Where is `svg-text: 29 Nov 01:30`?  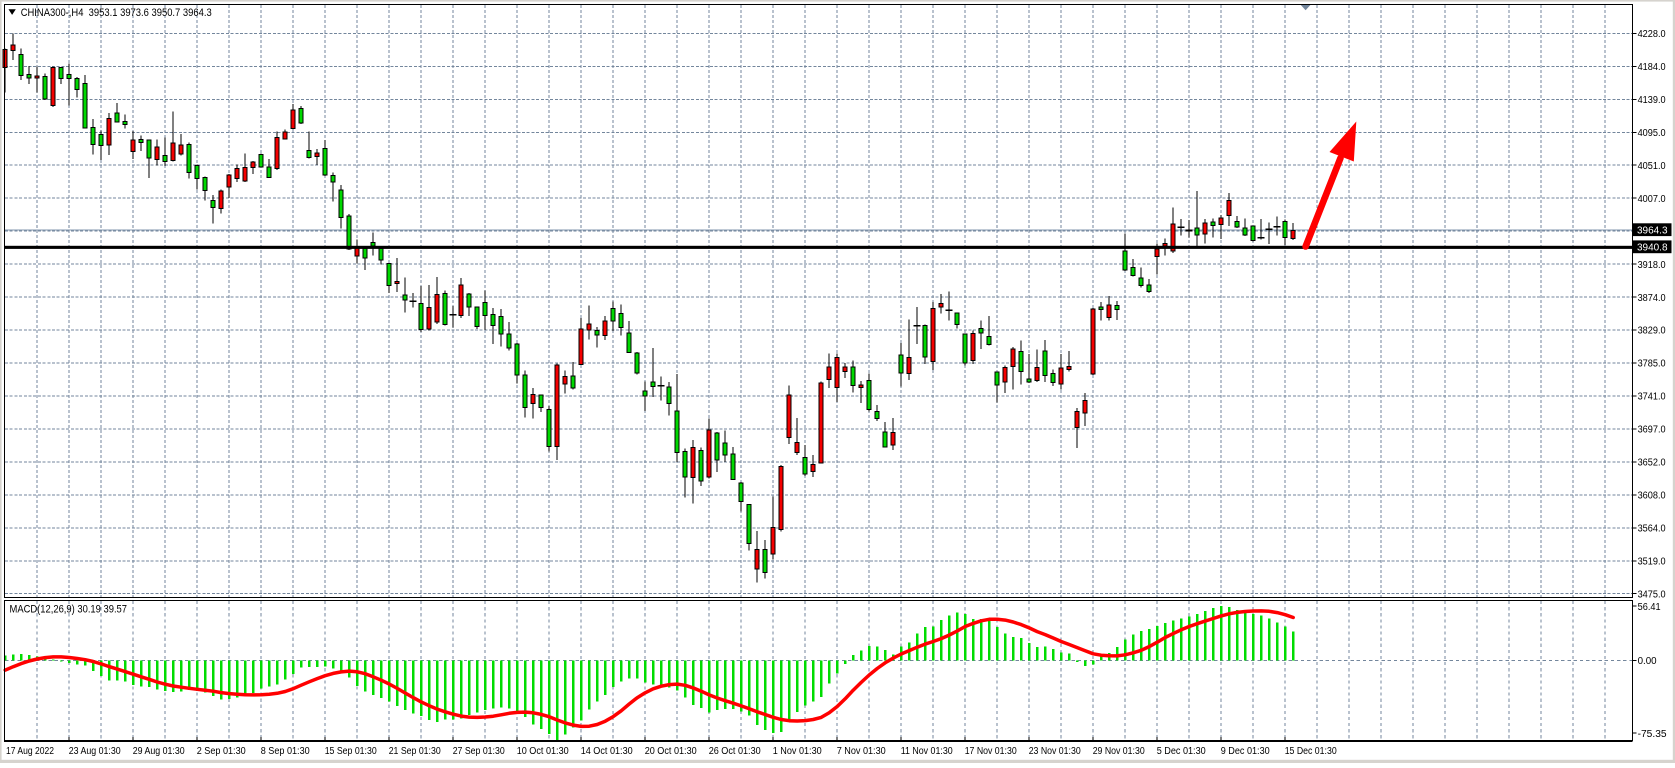 svg-text: 29 Nov 01:30 is located at coordinates (1119, 751).